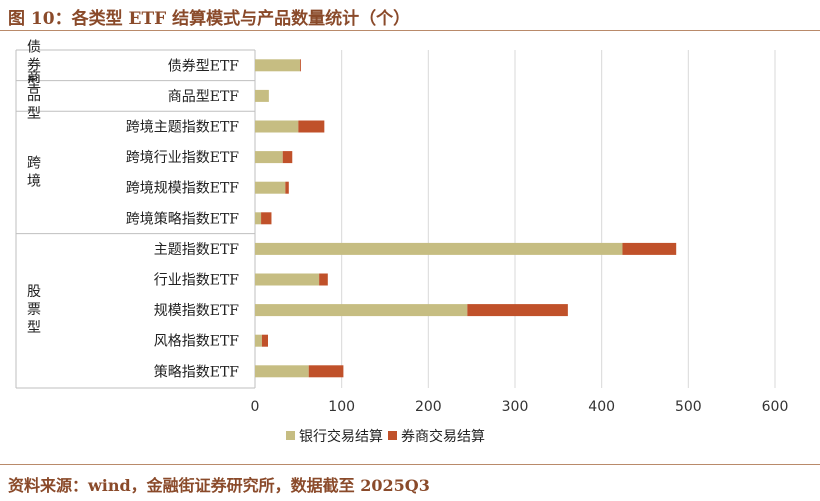 The image size is (820, 501). Describe the element at coordinates (183, 189) in the screenshot. I see `category-label: 跨境规模指数ETF` at that location.